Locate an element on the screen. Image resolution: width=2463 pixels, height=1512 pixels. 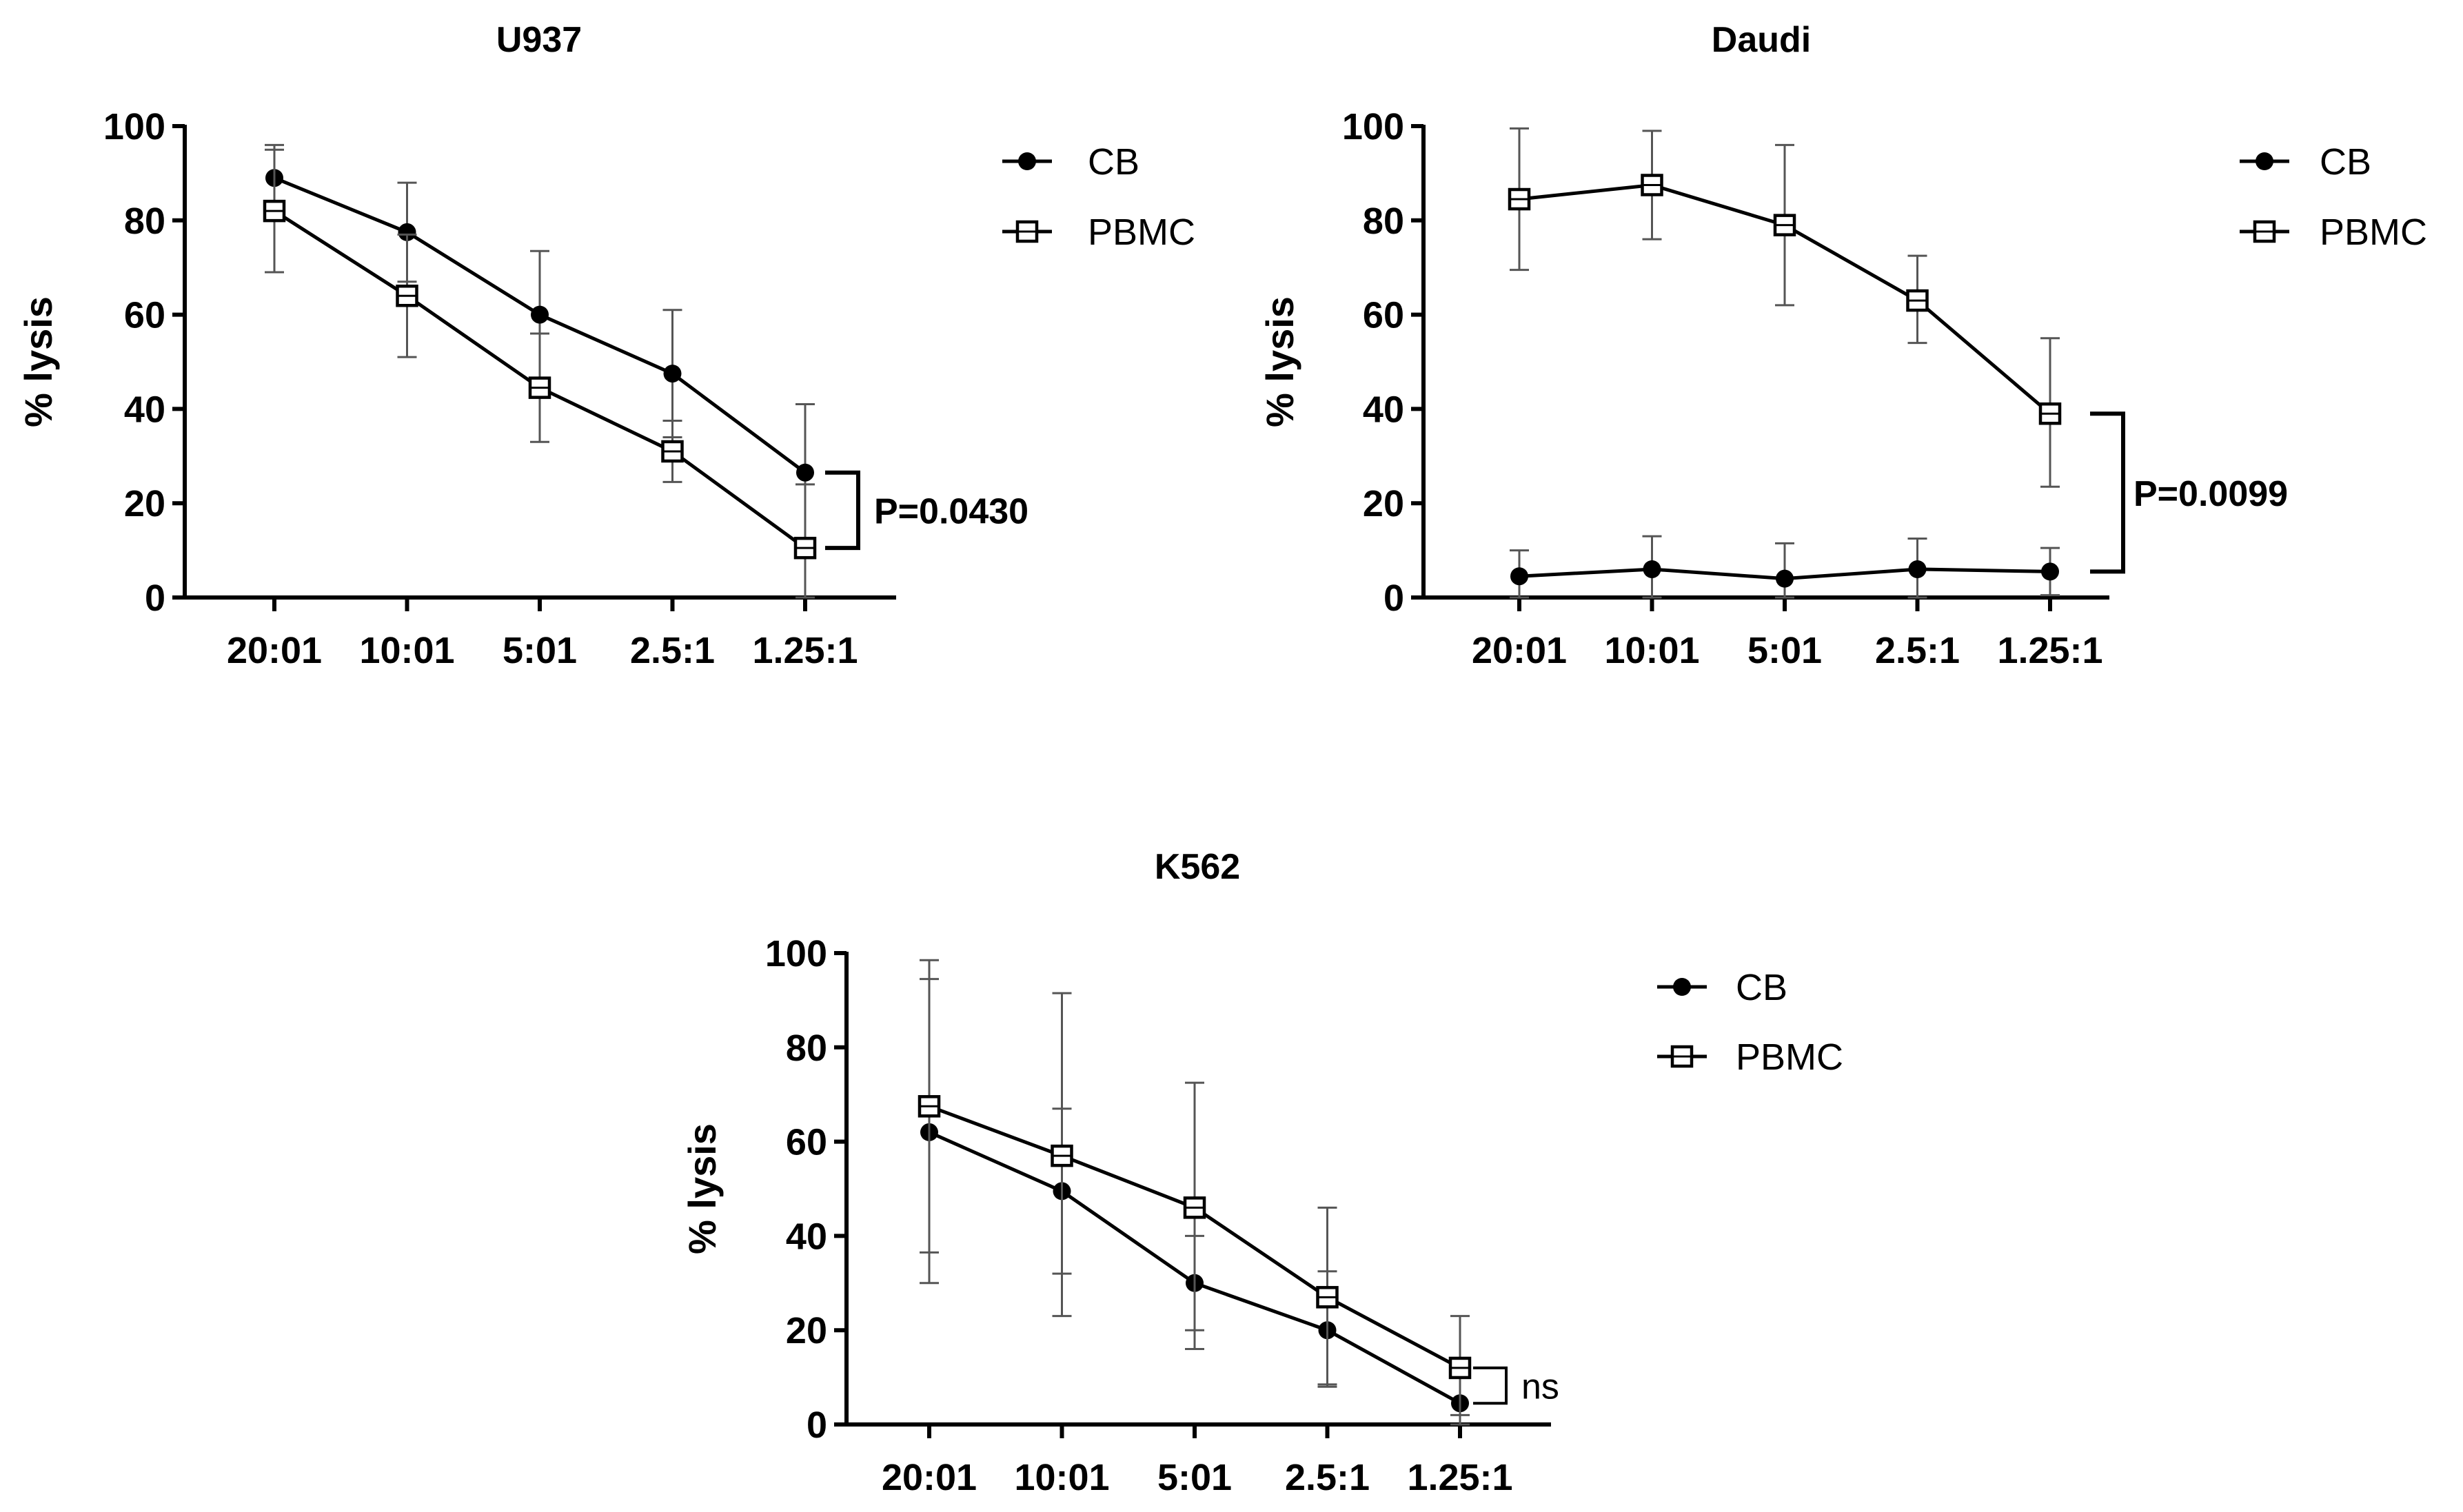
chart-title: Daudi is located at coordinates (1762, 40).